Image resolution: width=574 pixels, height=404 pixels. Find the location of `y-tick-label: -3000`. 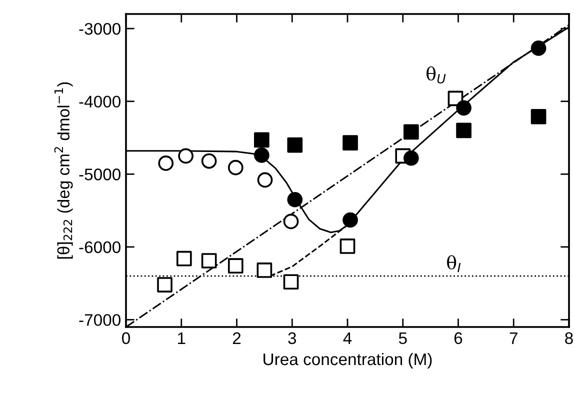

y-tick-label: -3000 is located at coordinates (99, 28).